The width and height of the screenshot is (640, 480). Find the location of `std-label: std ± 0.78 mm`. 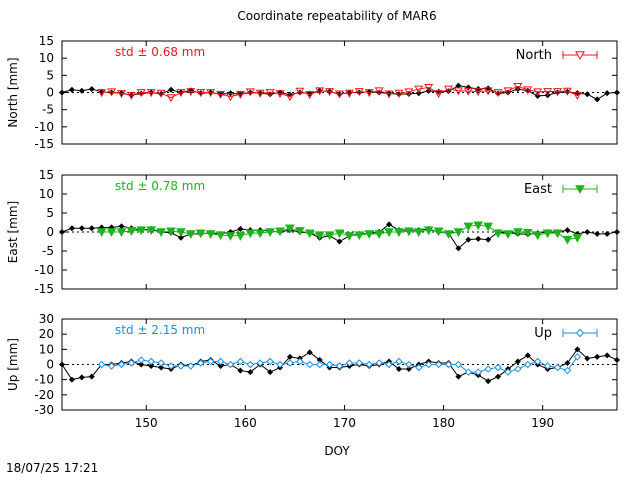

std-label: std ± 0.78 mm is located at coordinates (160, 186).